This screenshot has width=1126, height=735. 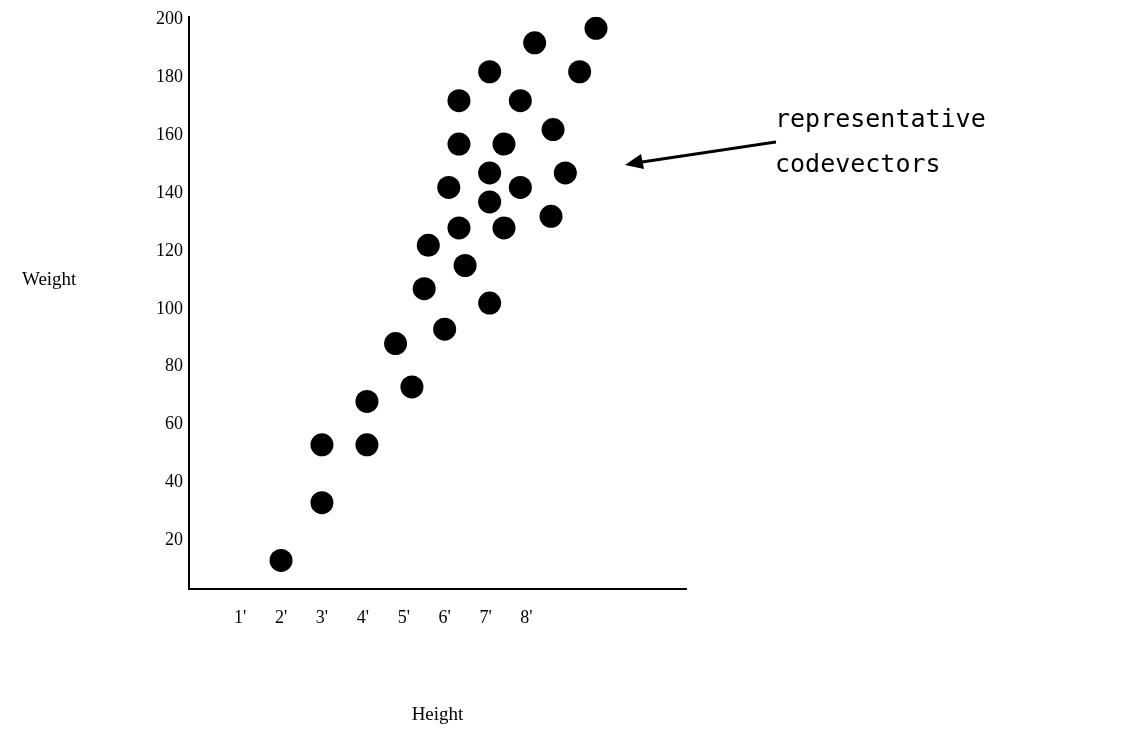 I want to click on y-tick-label: 140, so click(x=169, y=191).